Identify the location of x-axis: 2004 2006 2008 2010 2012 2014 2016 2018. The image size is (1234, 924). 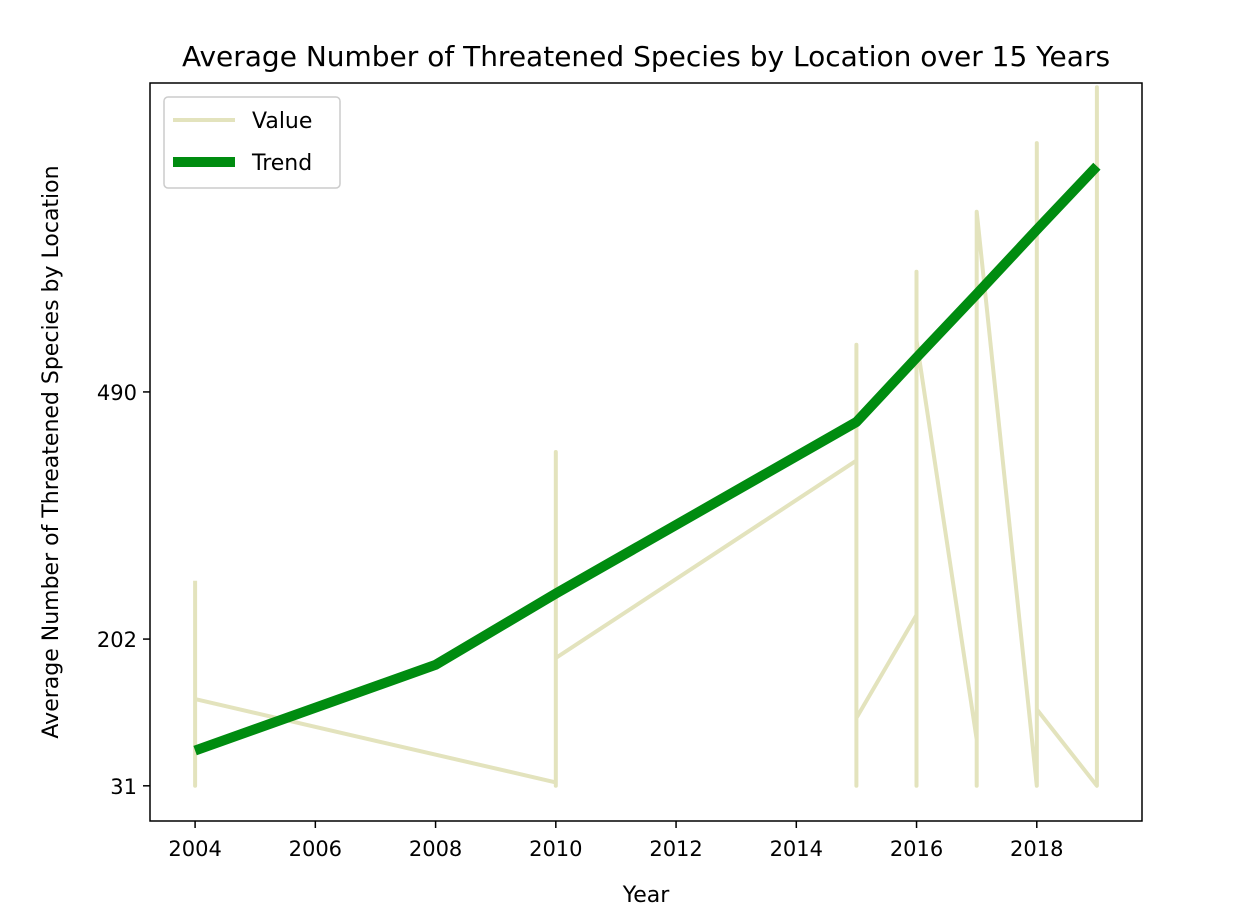
(616, 841).